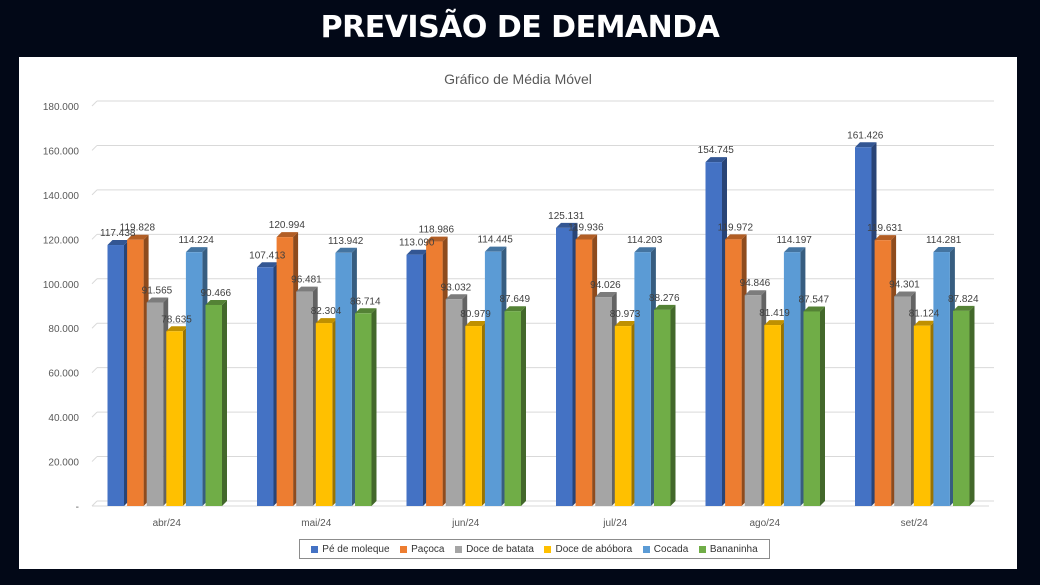 The width and height of the screenshot is (1040, 585). I want to click on data-label: 94.301, so click(904, 284).